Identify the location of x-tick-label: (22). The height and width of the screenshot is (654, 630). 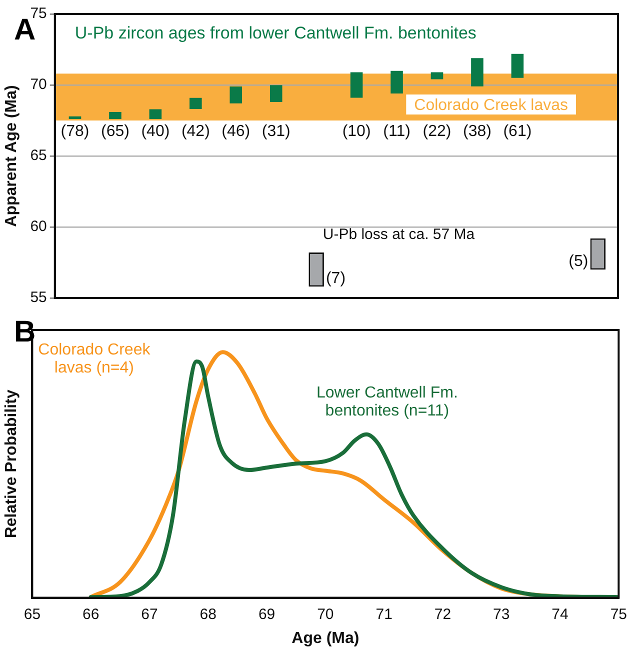
(437, 131).